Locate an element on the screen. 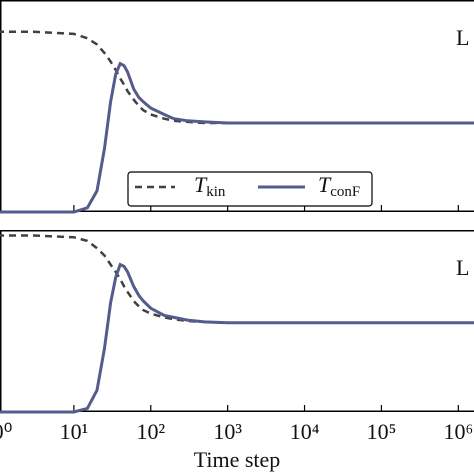 The image size is (474, 474). x-tick-label: 10⁶ is located at coordinates (458, 431).